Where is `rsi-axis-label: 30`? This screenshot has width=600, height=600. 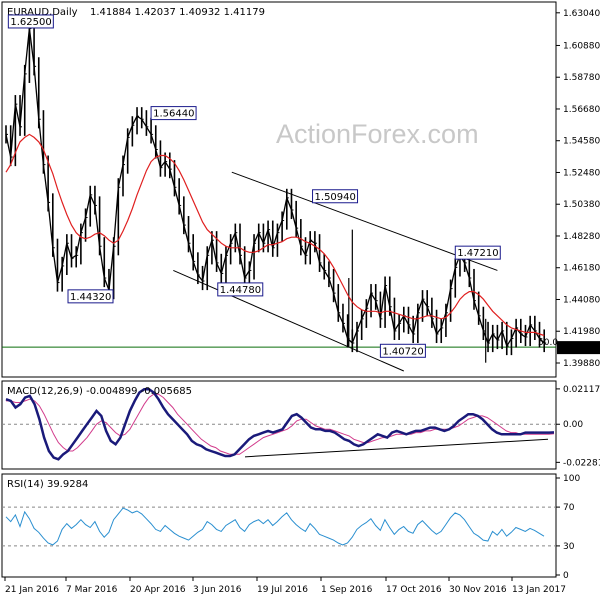
rsi-axis-label: 30 is located at coordinates (569, 547).